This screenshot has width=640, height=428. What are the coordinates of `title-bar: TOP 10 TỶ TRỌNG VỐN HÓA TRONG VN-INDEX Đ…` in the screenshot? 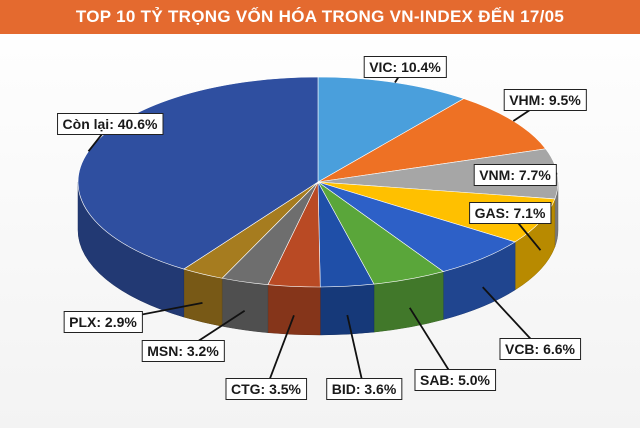 It's located at (320, 17).